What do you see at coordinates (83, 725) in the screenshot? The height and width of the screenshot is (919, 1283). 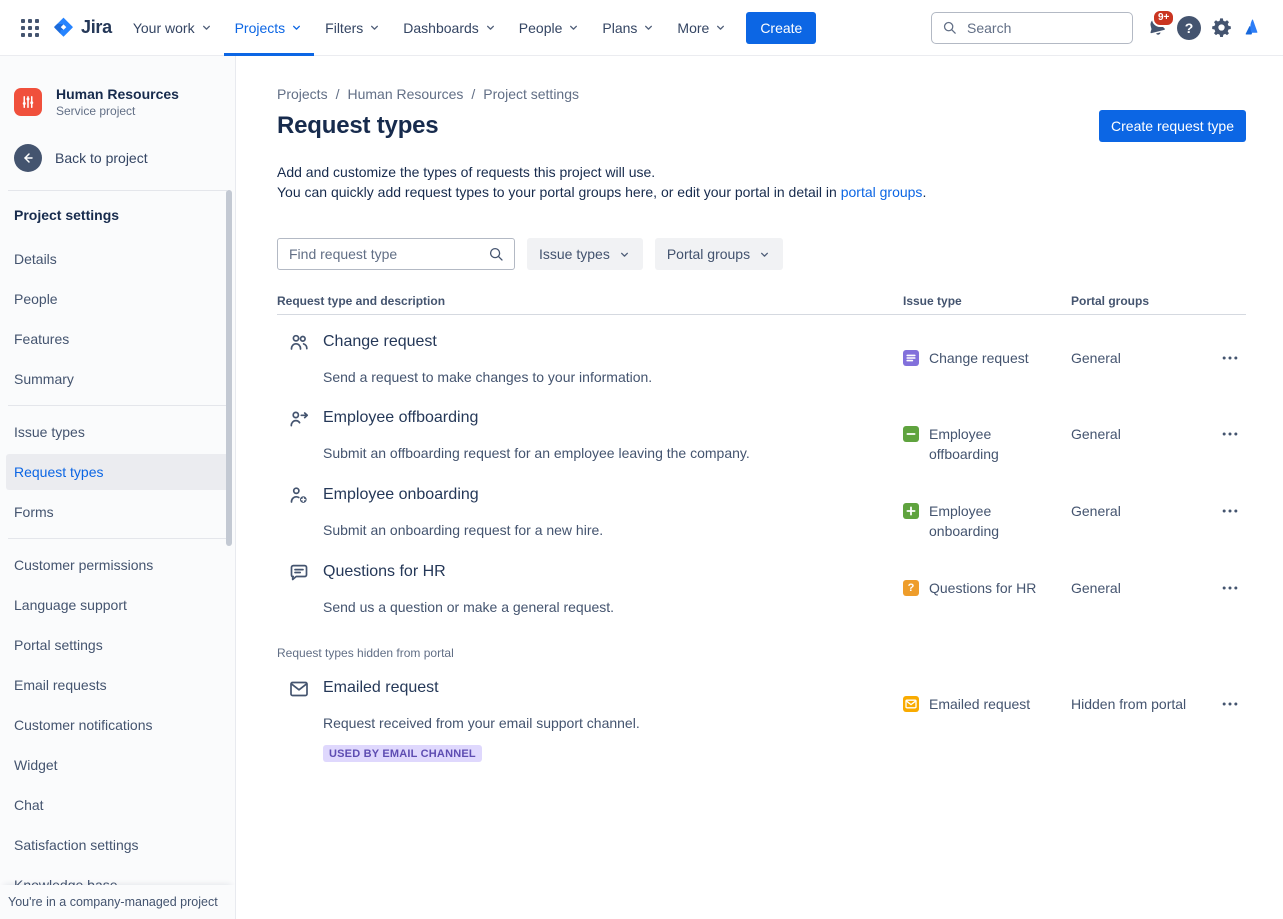 I see `sidebar-item-customer-notifications: Customer notifications` at bounding box center [83, 725].